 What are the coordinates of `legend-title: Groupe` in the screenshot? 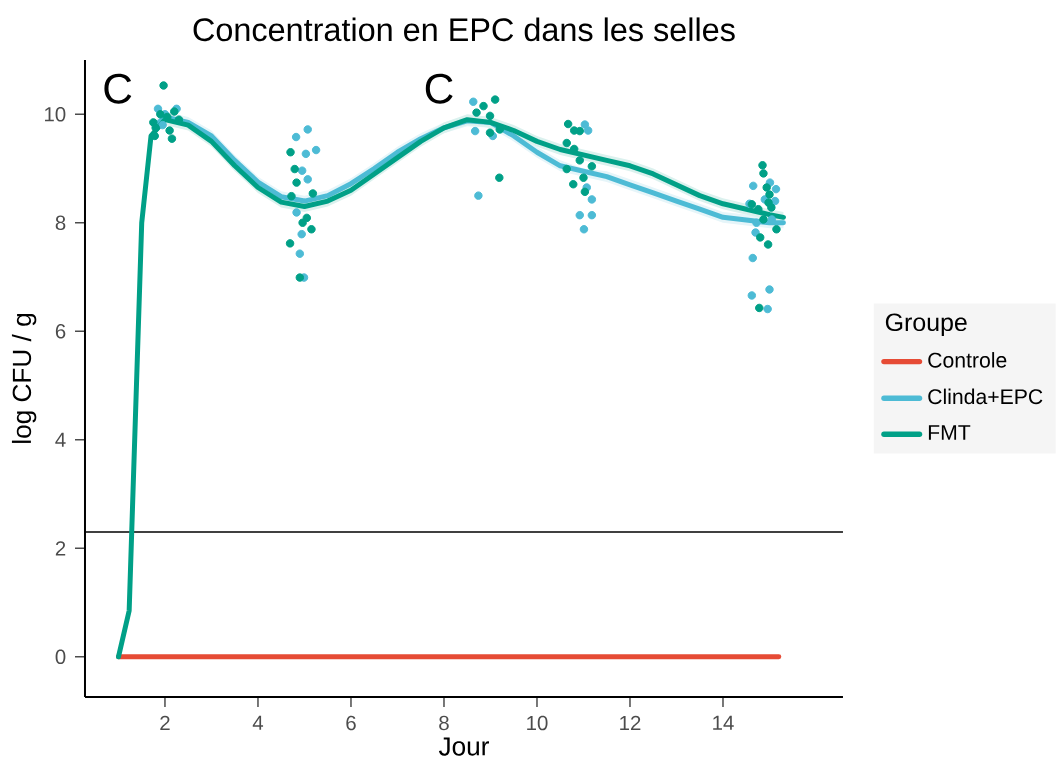 It's located at (926, 325).